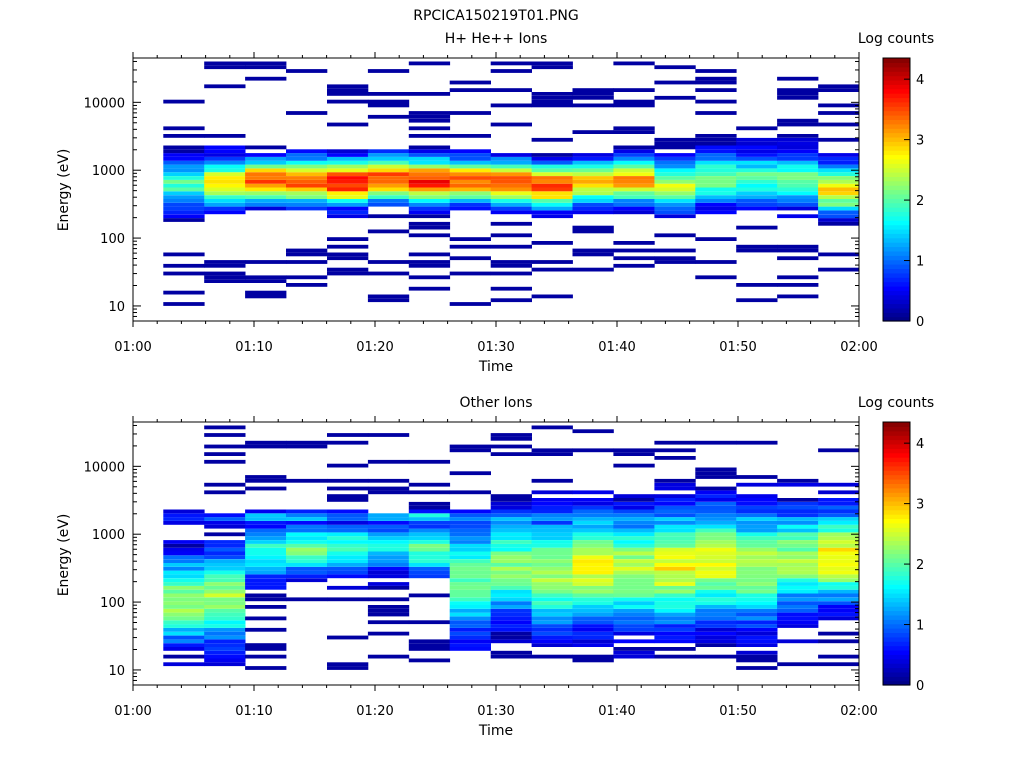  What do you see at coordinates (495, 711) in the screenshot?
I see `x-tick-label: 01:30` at bounding box center [495, 711].